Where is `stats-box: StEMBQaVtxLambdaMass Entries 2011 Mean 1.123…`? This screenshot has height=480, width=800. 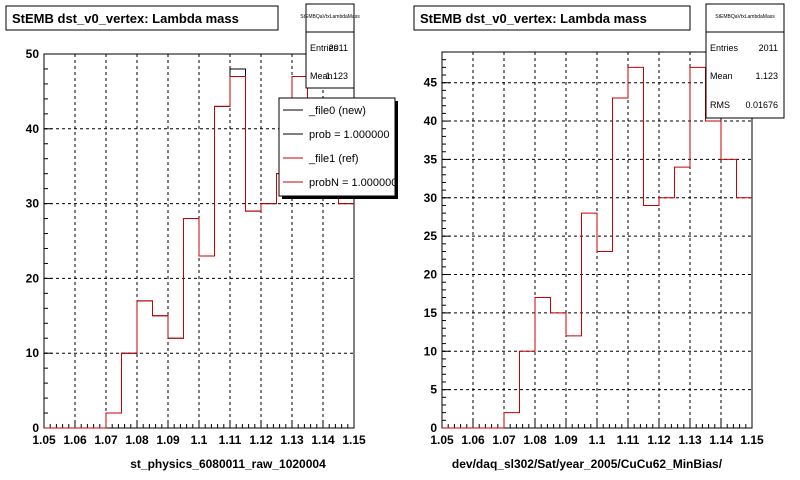
stats-box: StEMBQaVtxLambdaMass Entries 2011 Mean 1.123… is located at coordinates (745, 61).